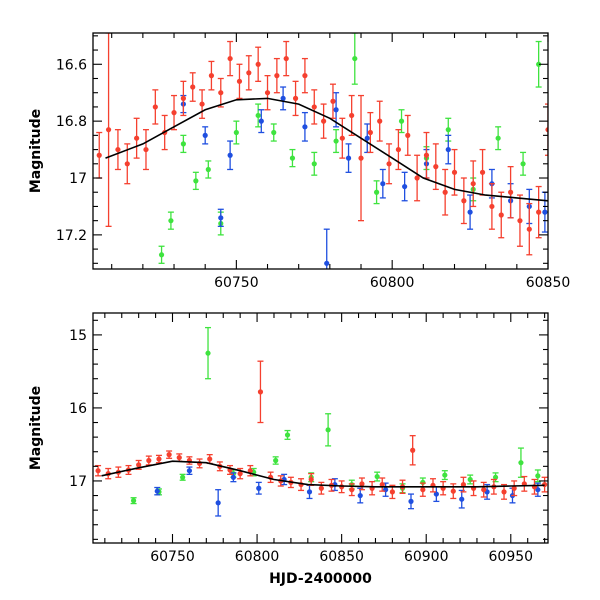 The height and width of the screenshot is (600, 600). What do you see at coordinates (172, 557) in the screenshot?
I see `x-tick-label: 60750` at bounding box center [172, 557].